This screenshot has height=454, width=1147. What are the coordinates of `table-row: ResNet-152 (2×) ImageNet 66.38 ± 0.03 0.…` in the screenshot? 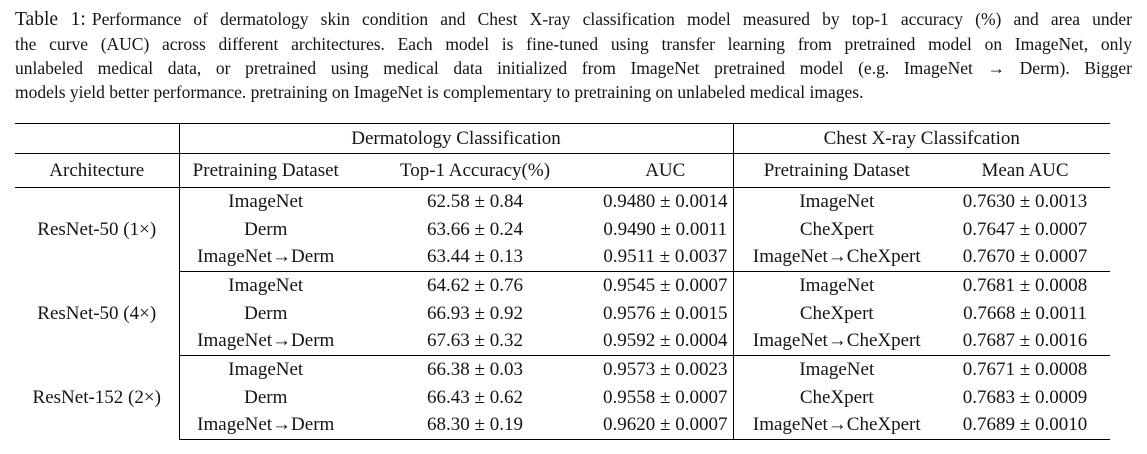 It's located at (562, 381).